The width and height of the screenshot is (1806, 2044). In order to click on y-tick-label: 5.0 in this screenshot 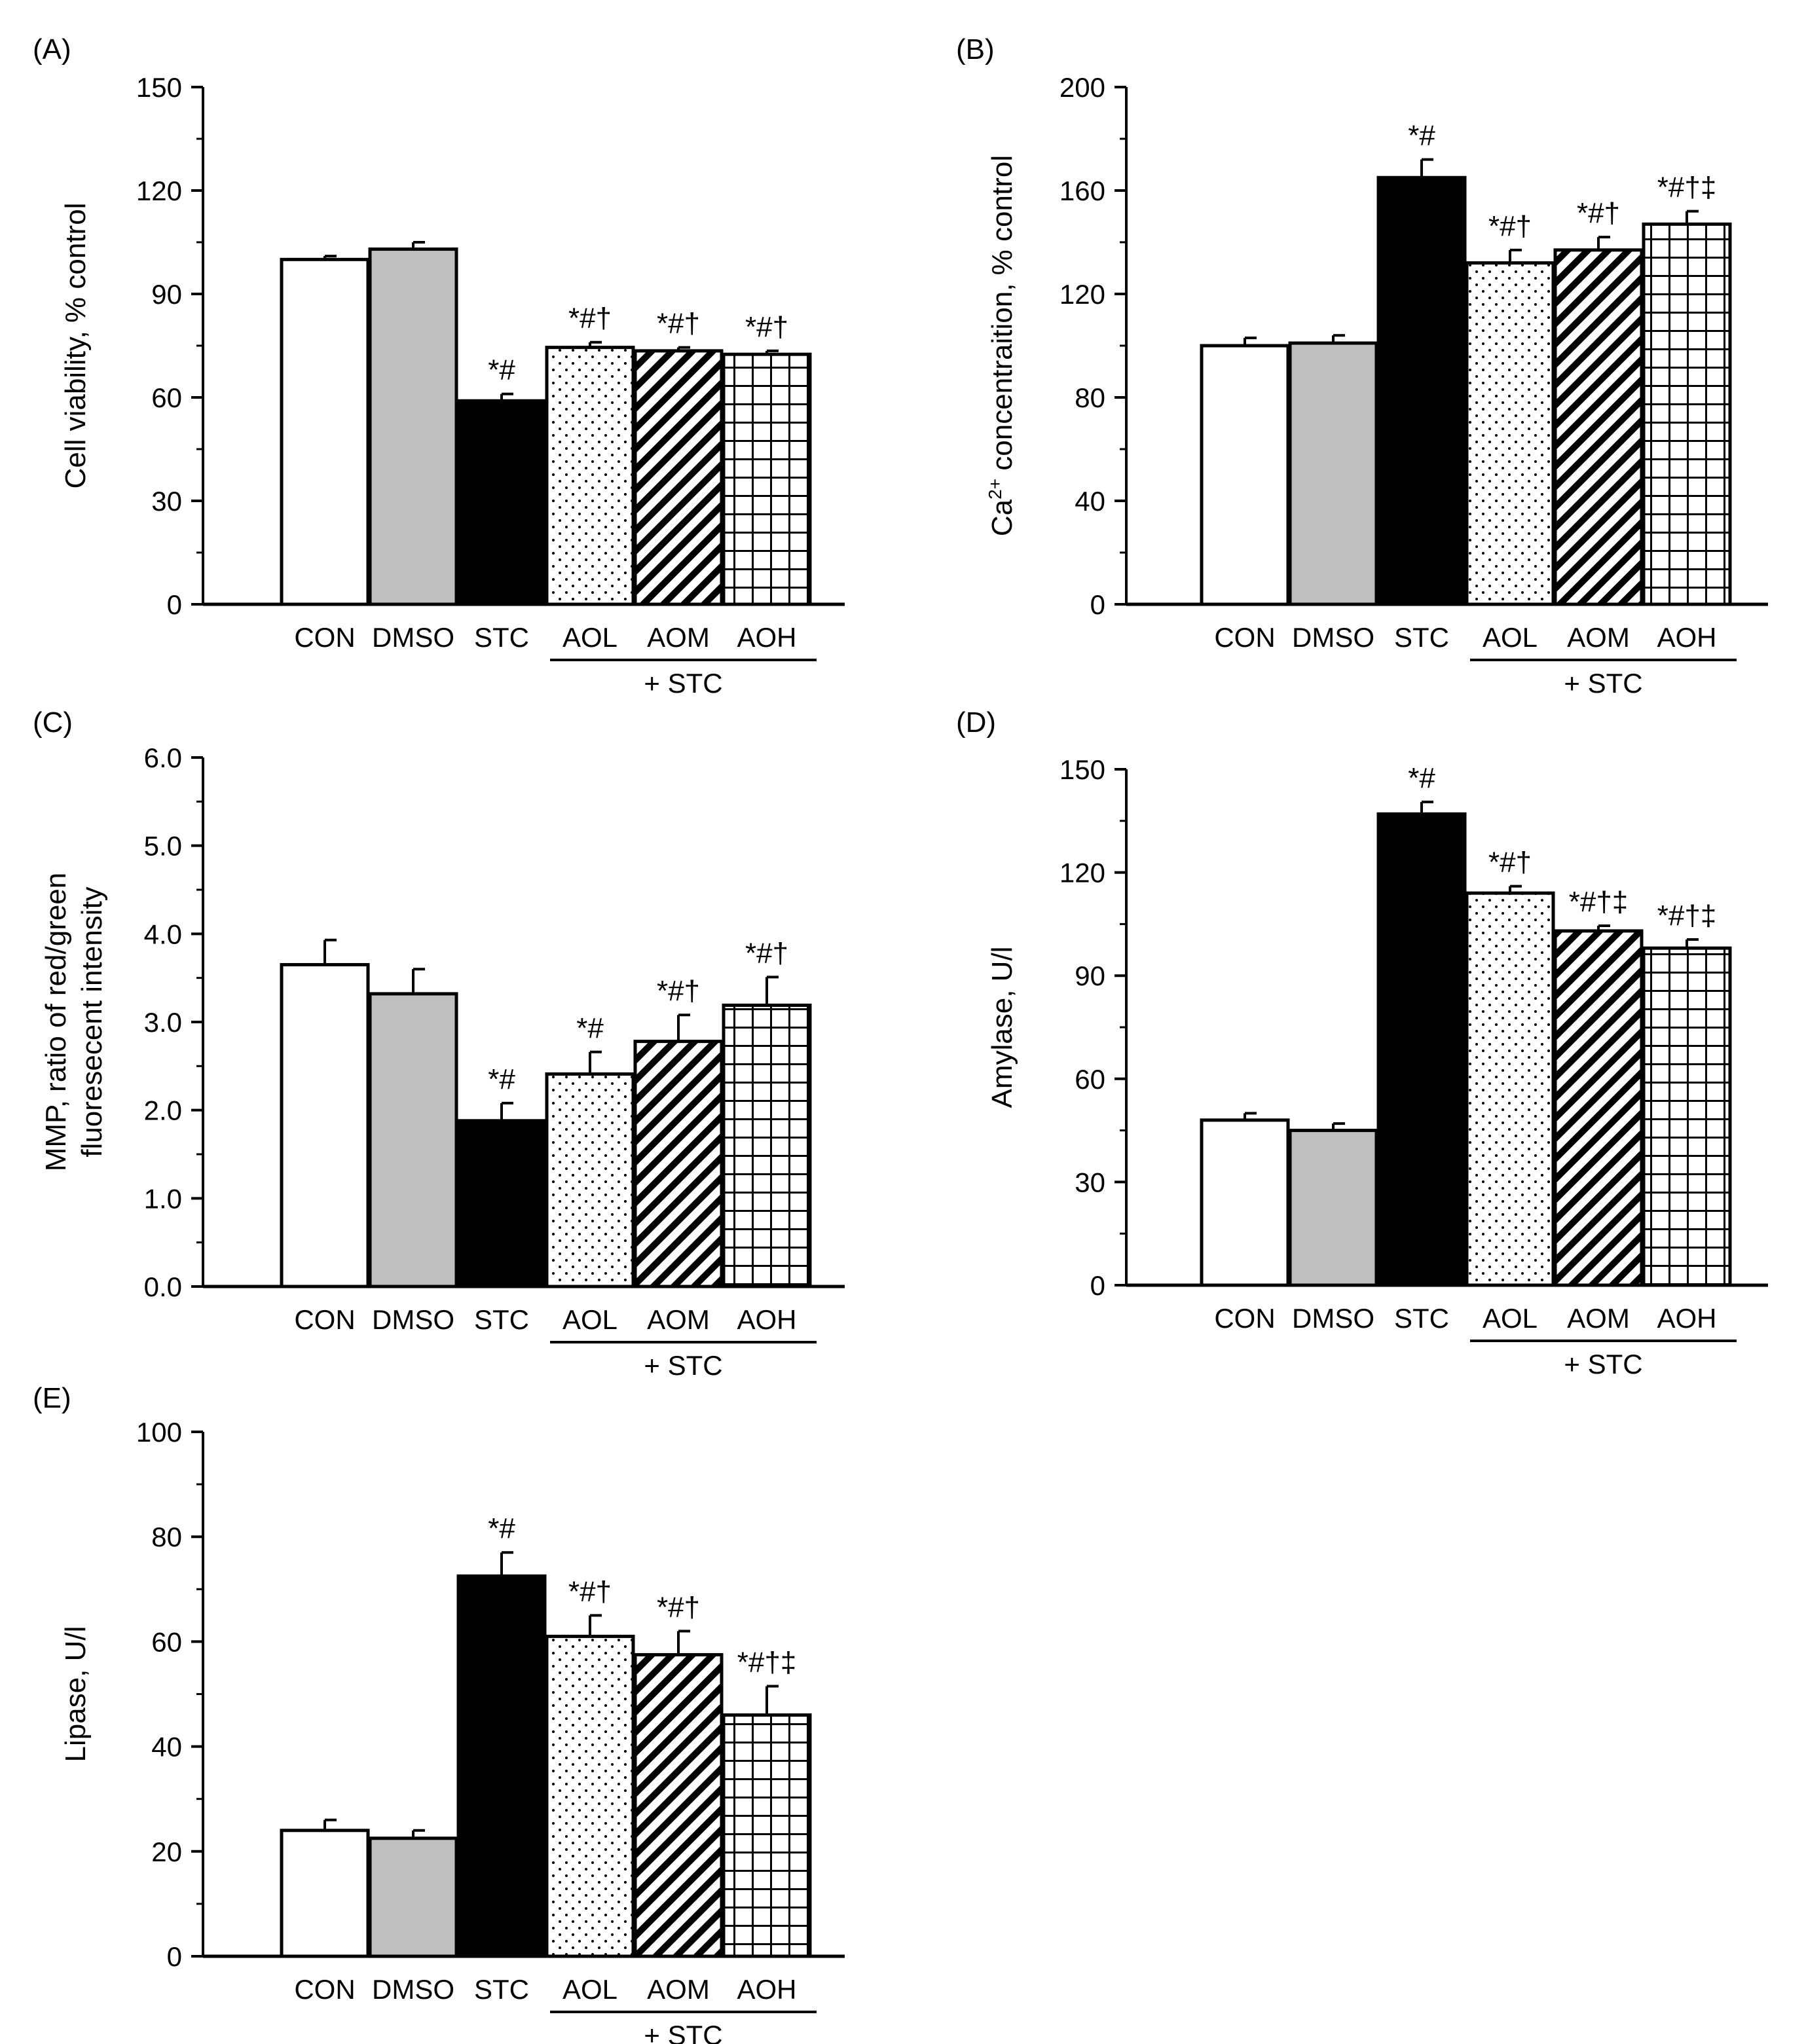, I will do `click(163, 847)`.